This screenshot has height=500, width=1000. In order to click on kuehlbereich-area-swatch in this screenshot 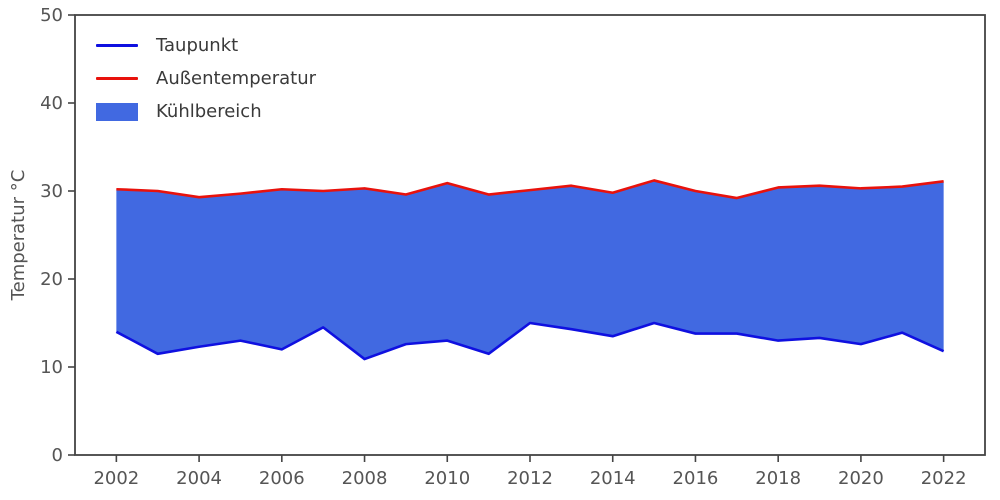, I will do `click(117, 111)`.